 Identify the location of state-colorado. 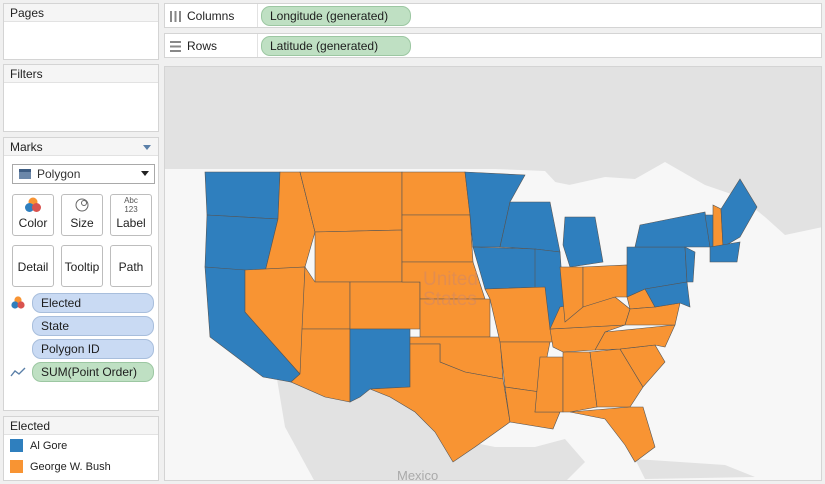
(385, 305).